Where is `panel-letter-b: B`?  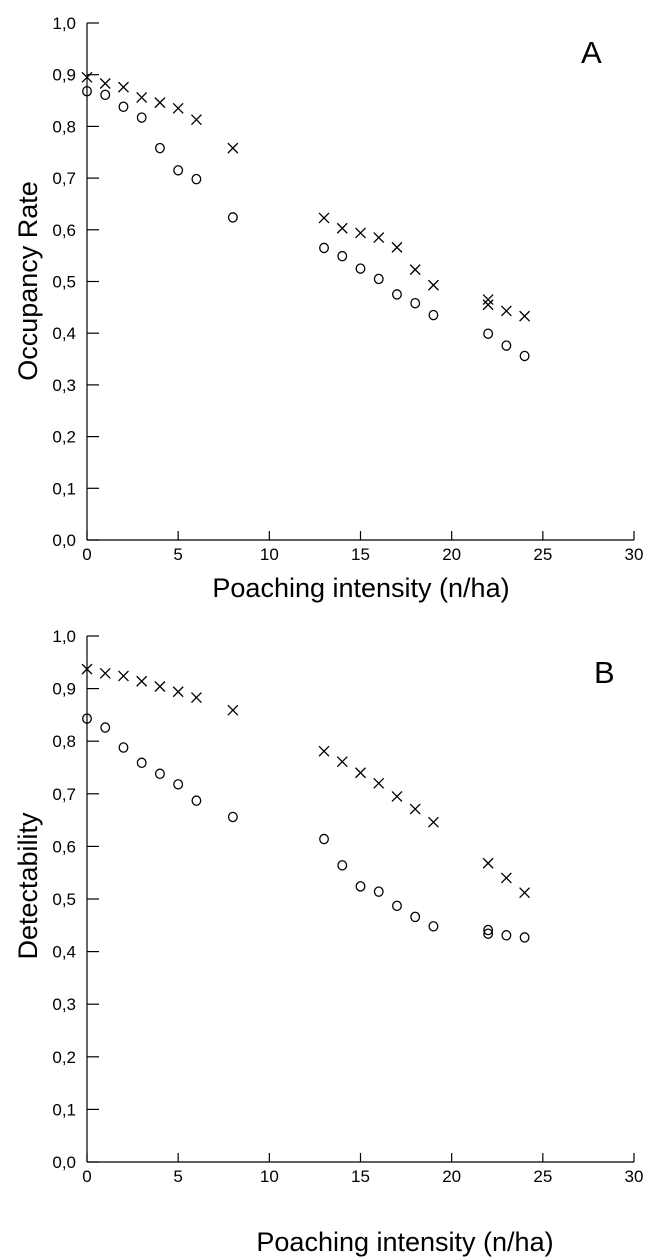
panel-letter-b: B is located at coordinates (604, 672).